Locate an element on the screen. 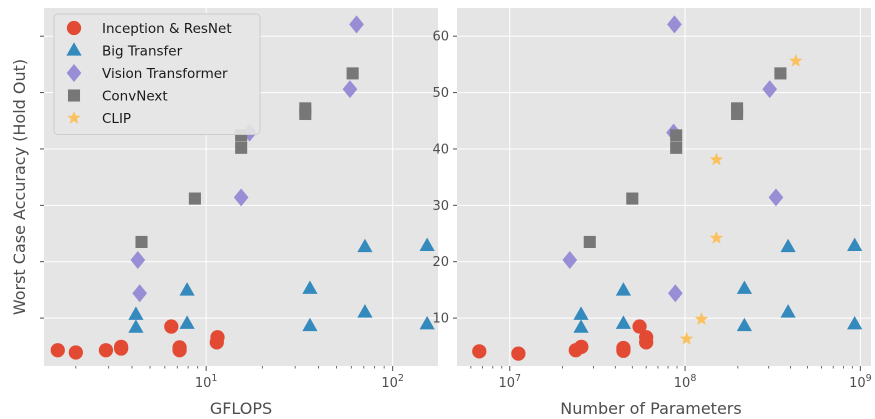  y-tick-label: 50 is located at coordinates (440, 93).